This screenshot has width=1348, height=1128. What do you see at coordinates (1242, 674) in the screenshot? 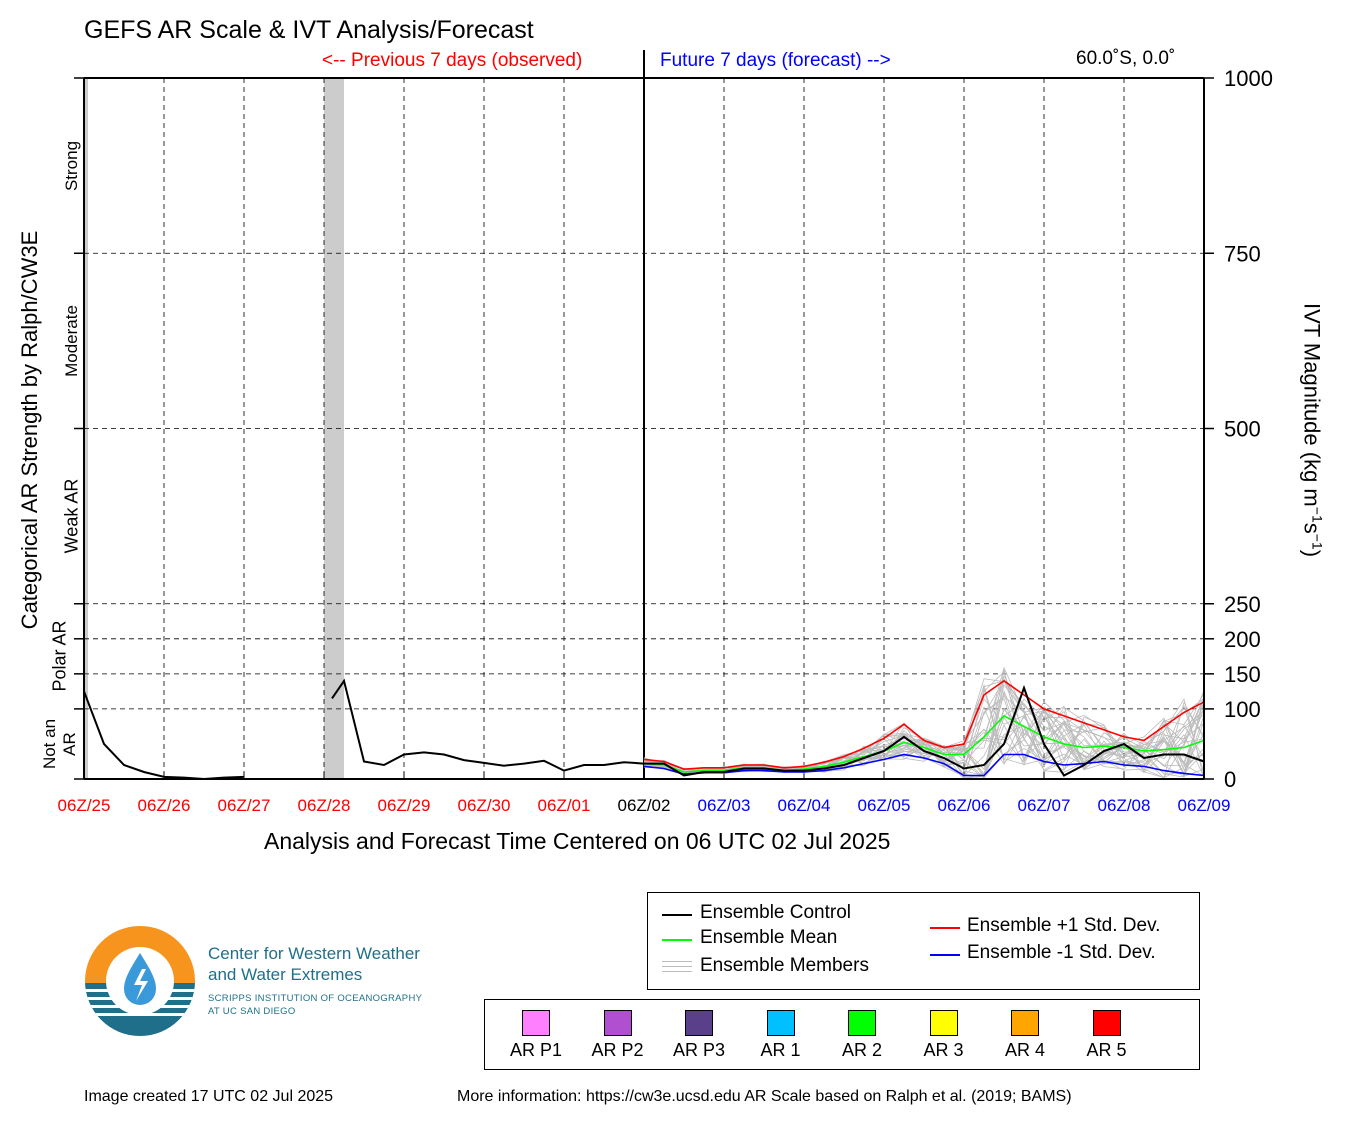
I see `y-tick-label: 150` at bounding box center [1242, 674].